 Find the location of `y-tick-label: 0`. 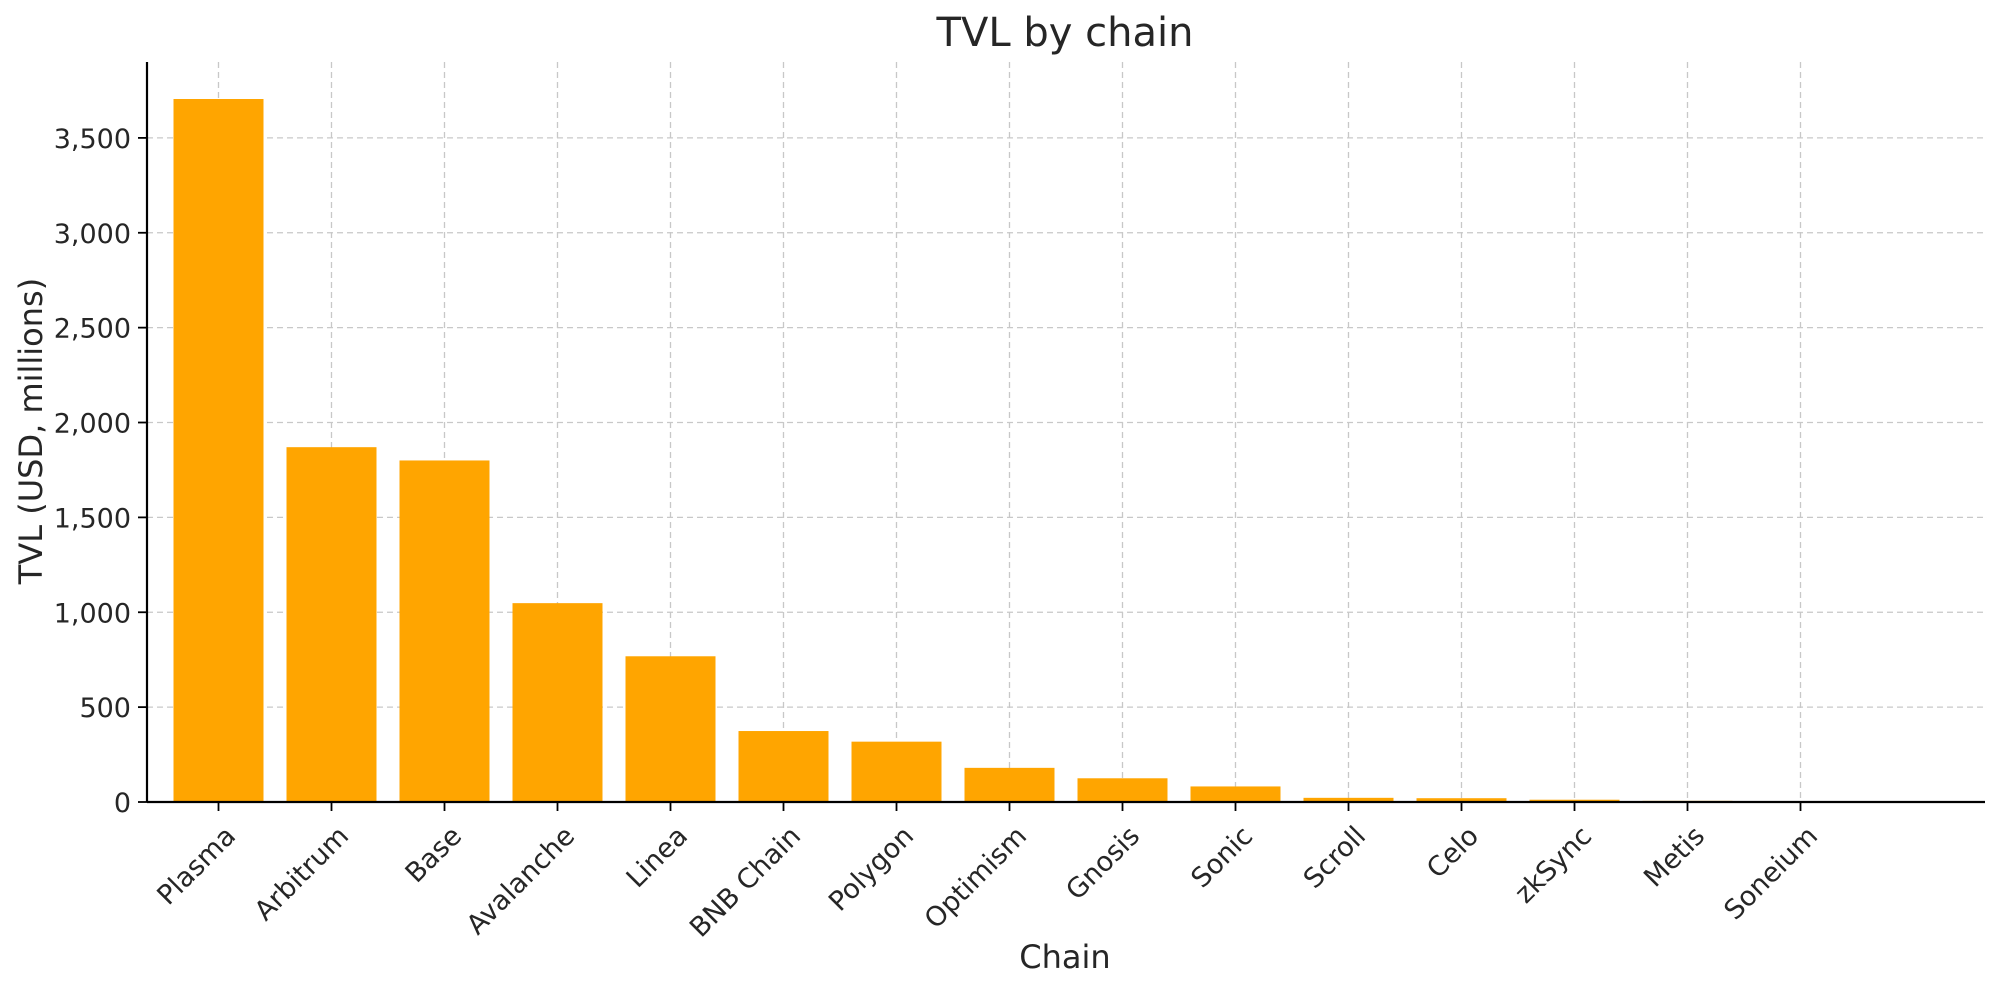

y-tick-label: 0 is located at coordinates (122, 803).